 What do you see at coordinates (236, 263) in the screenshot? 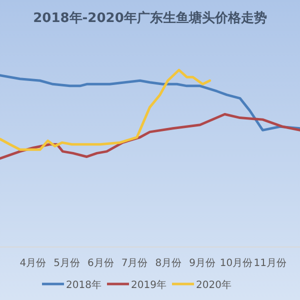
I see `x-tick-label: 10月份` at bounding box center [236, 263].